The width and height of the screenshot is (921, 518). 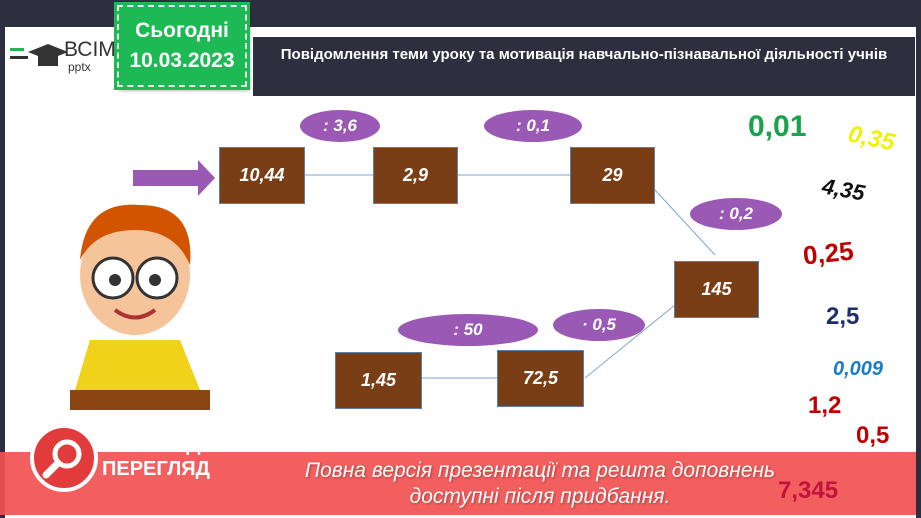 I want to click on chain-box: 72,5, so click(x=540, y=378).